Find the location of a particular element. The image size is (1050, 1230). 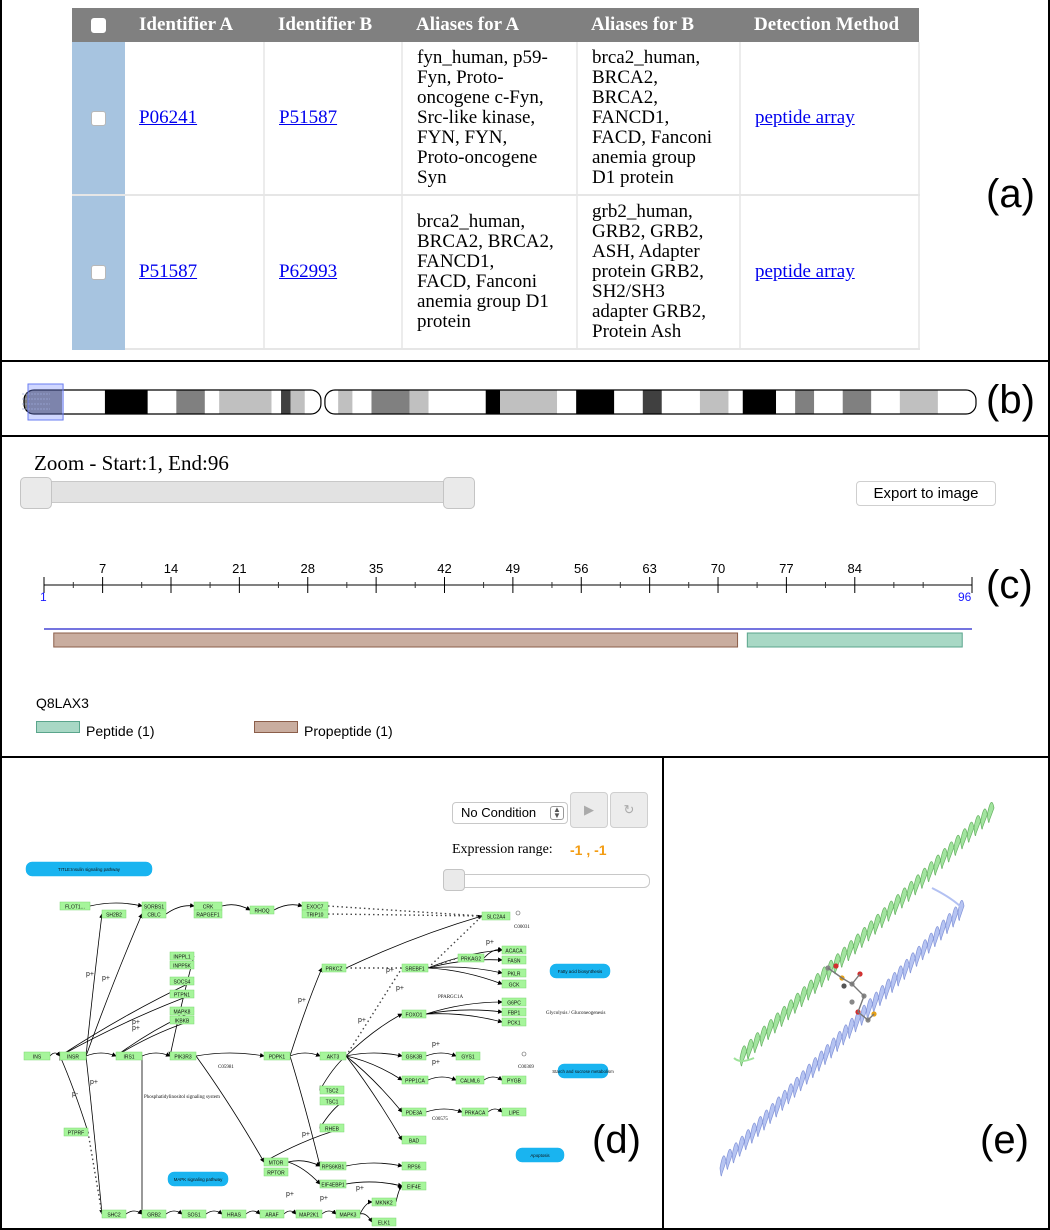

expression-slider-track is located at coordinates (547, 881).